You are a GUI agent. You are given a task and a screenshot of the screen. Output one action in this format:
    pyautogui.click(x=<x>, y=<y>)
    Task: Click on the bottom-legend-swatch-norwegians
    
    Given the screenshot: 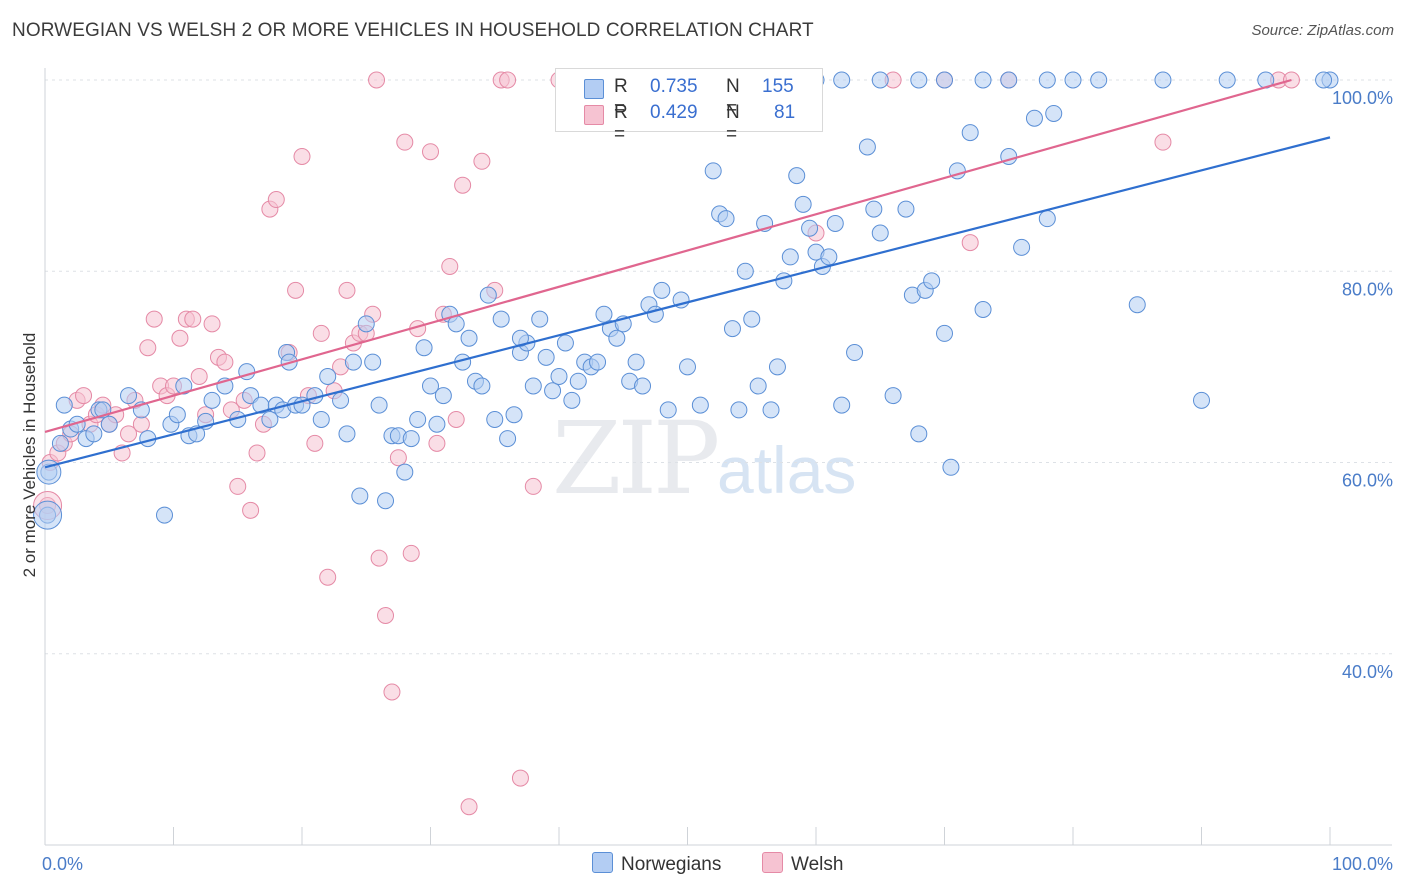 What is the action you would take?
    pyautogui.click(x=602, y=862)
    